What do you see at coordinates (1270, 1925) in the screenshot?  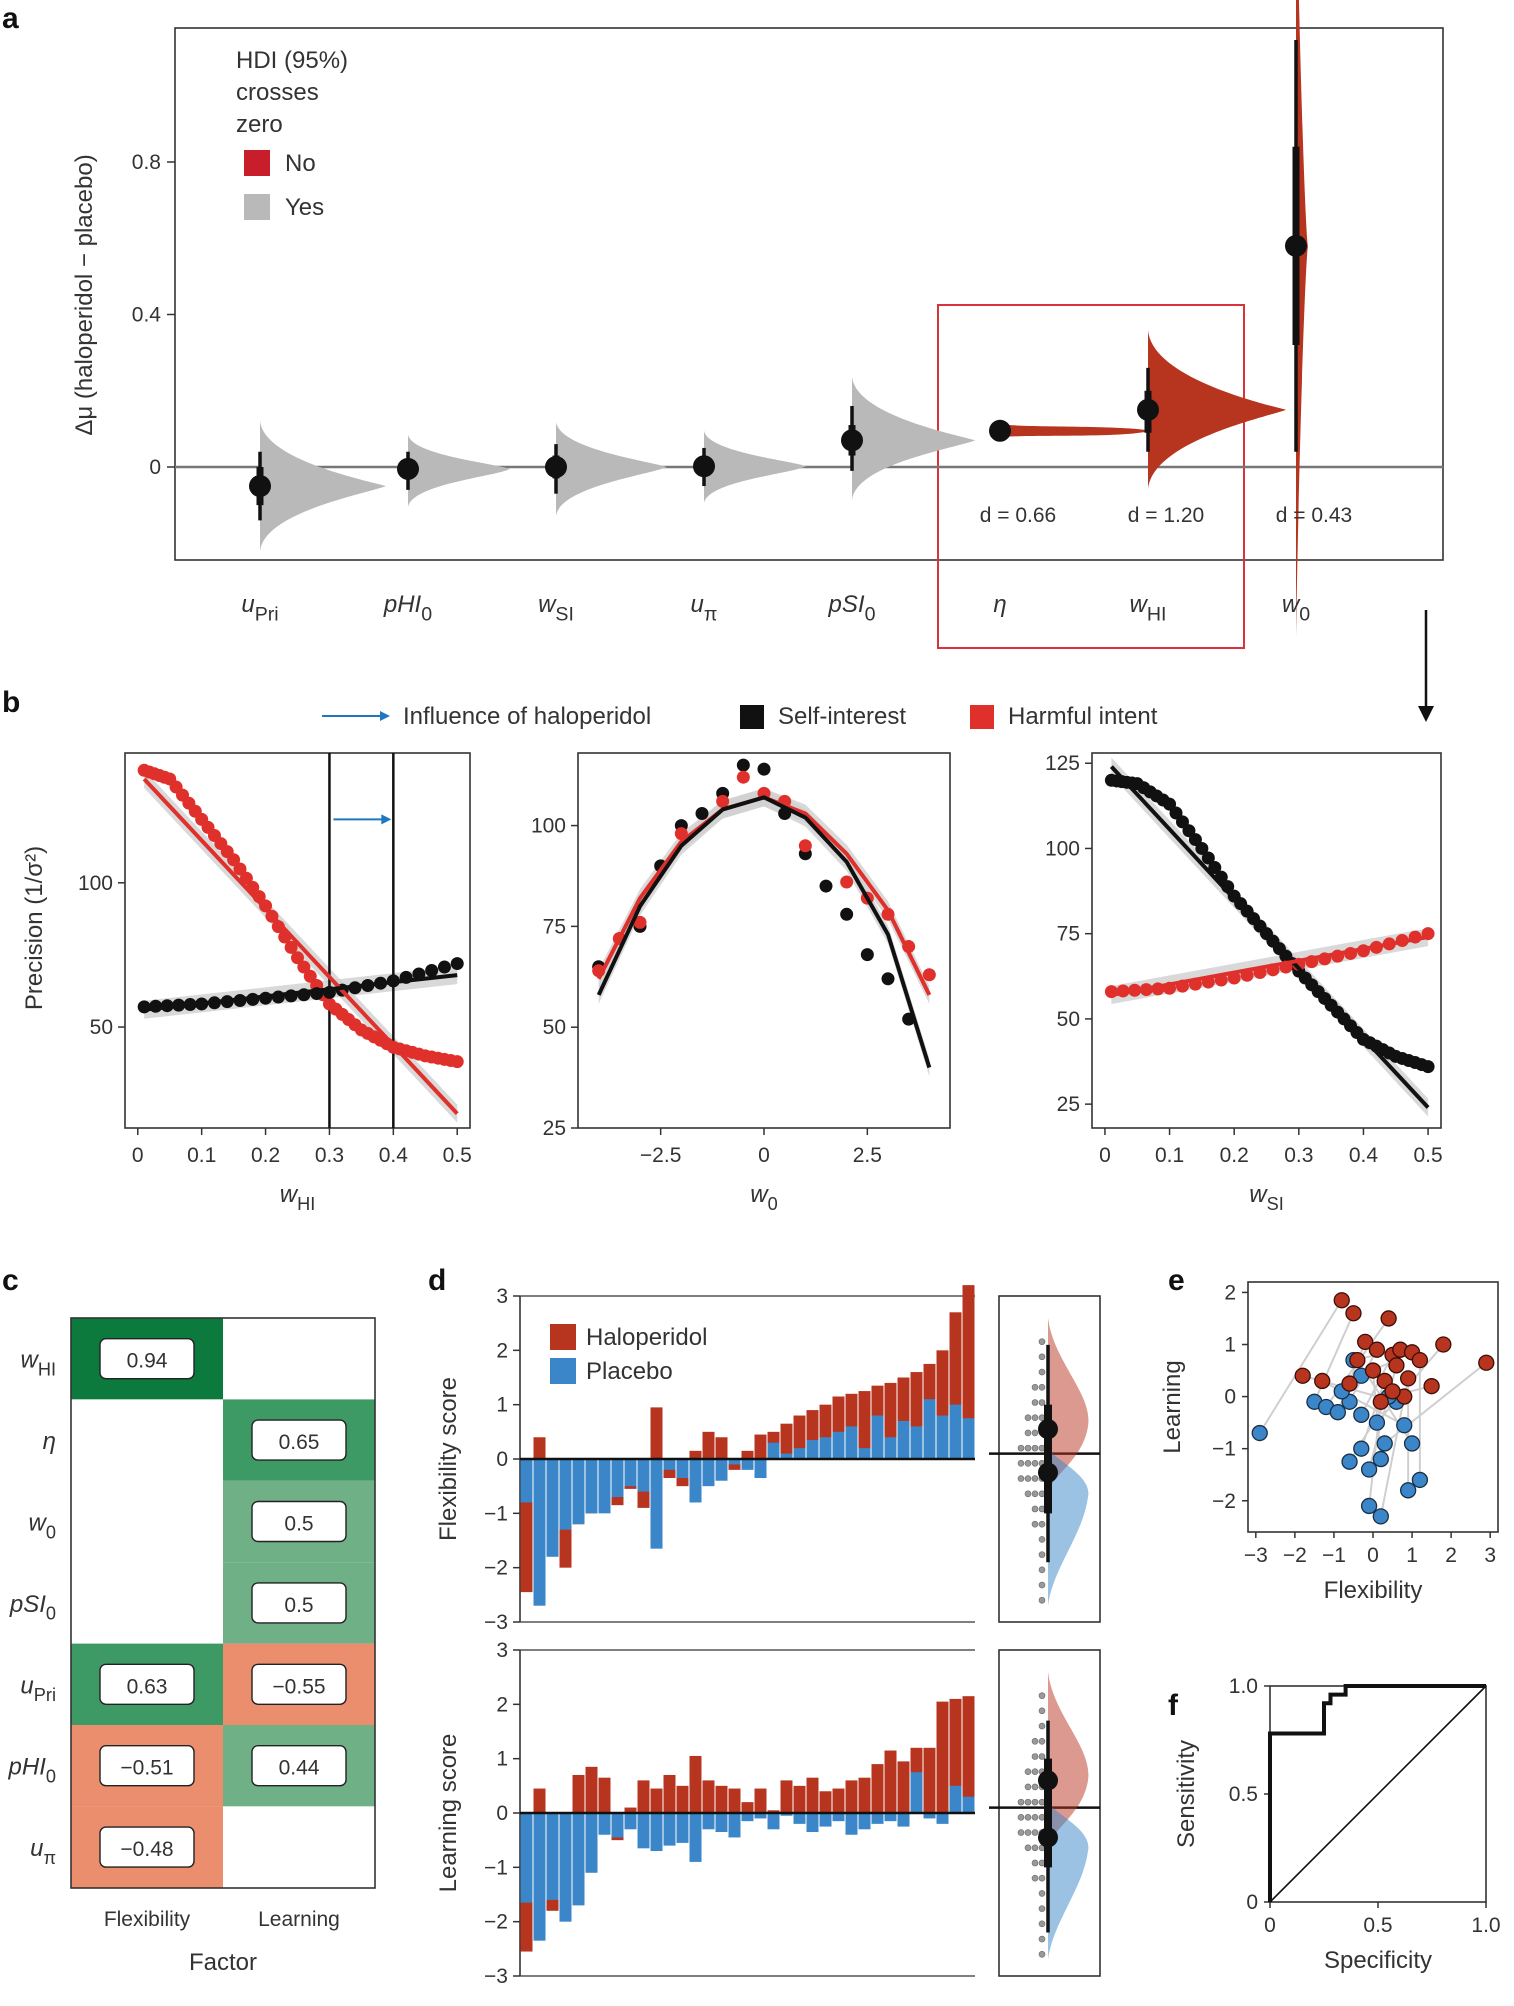 I see `f-xtick-label: 0` at bounding box center [1270, 1925].